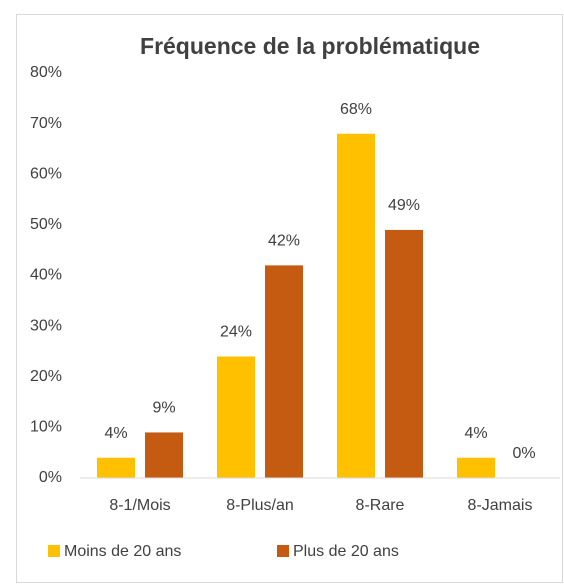  I want to click on y-tick-label: 70%, so click(46, 123).